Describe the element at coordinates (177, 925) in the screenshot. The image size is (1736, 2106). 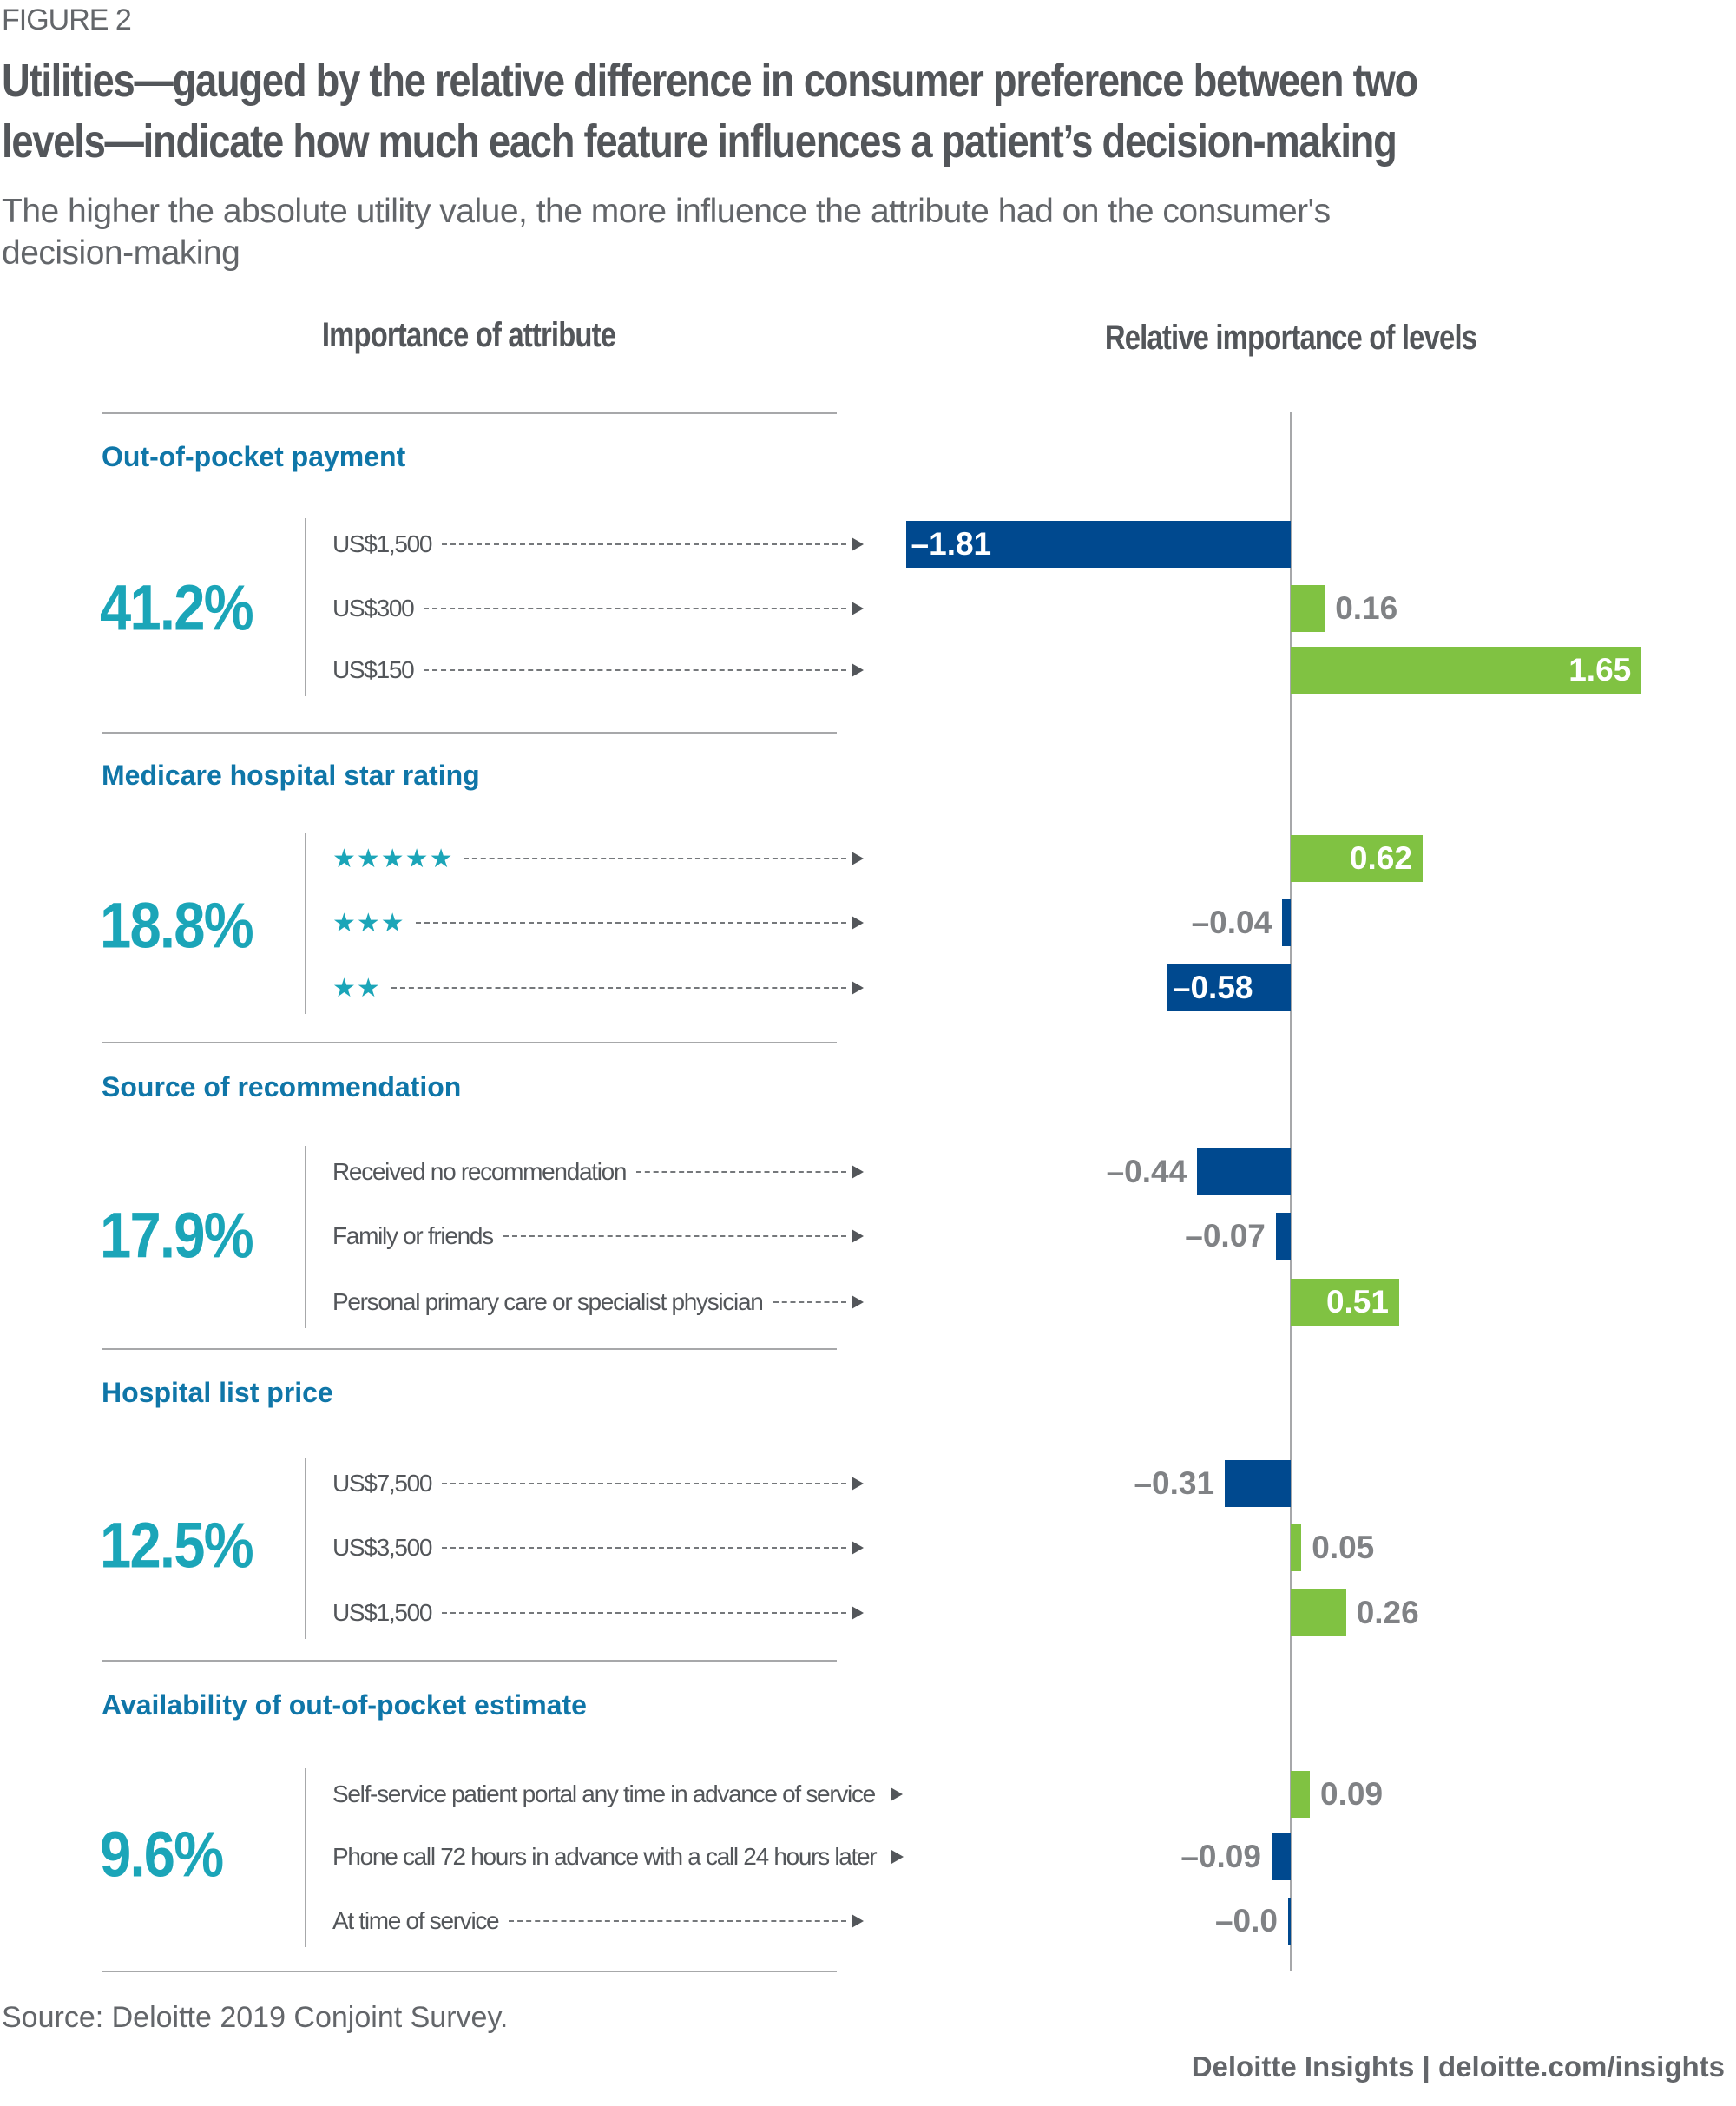
I see `importance-percent: 18.8%` at that location.